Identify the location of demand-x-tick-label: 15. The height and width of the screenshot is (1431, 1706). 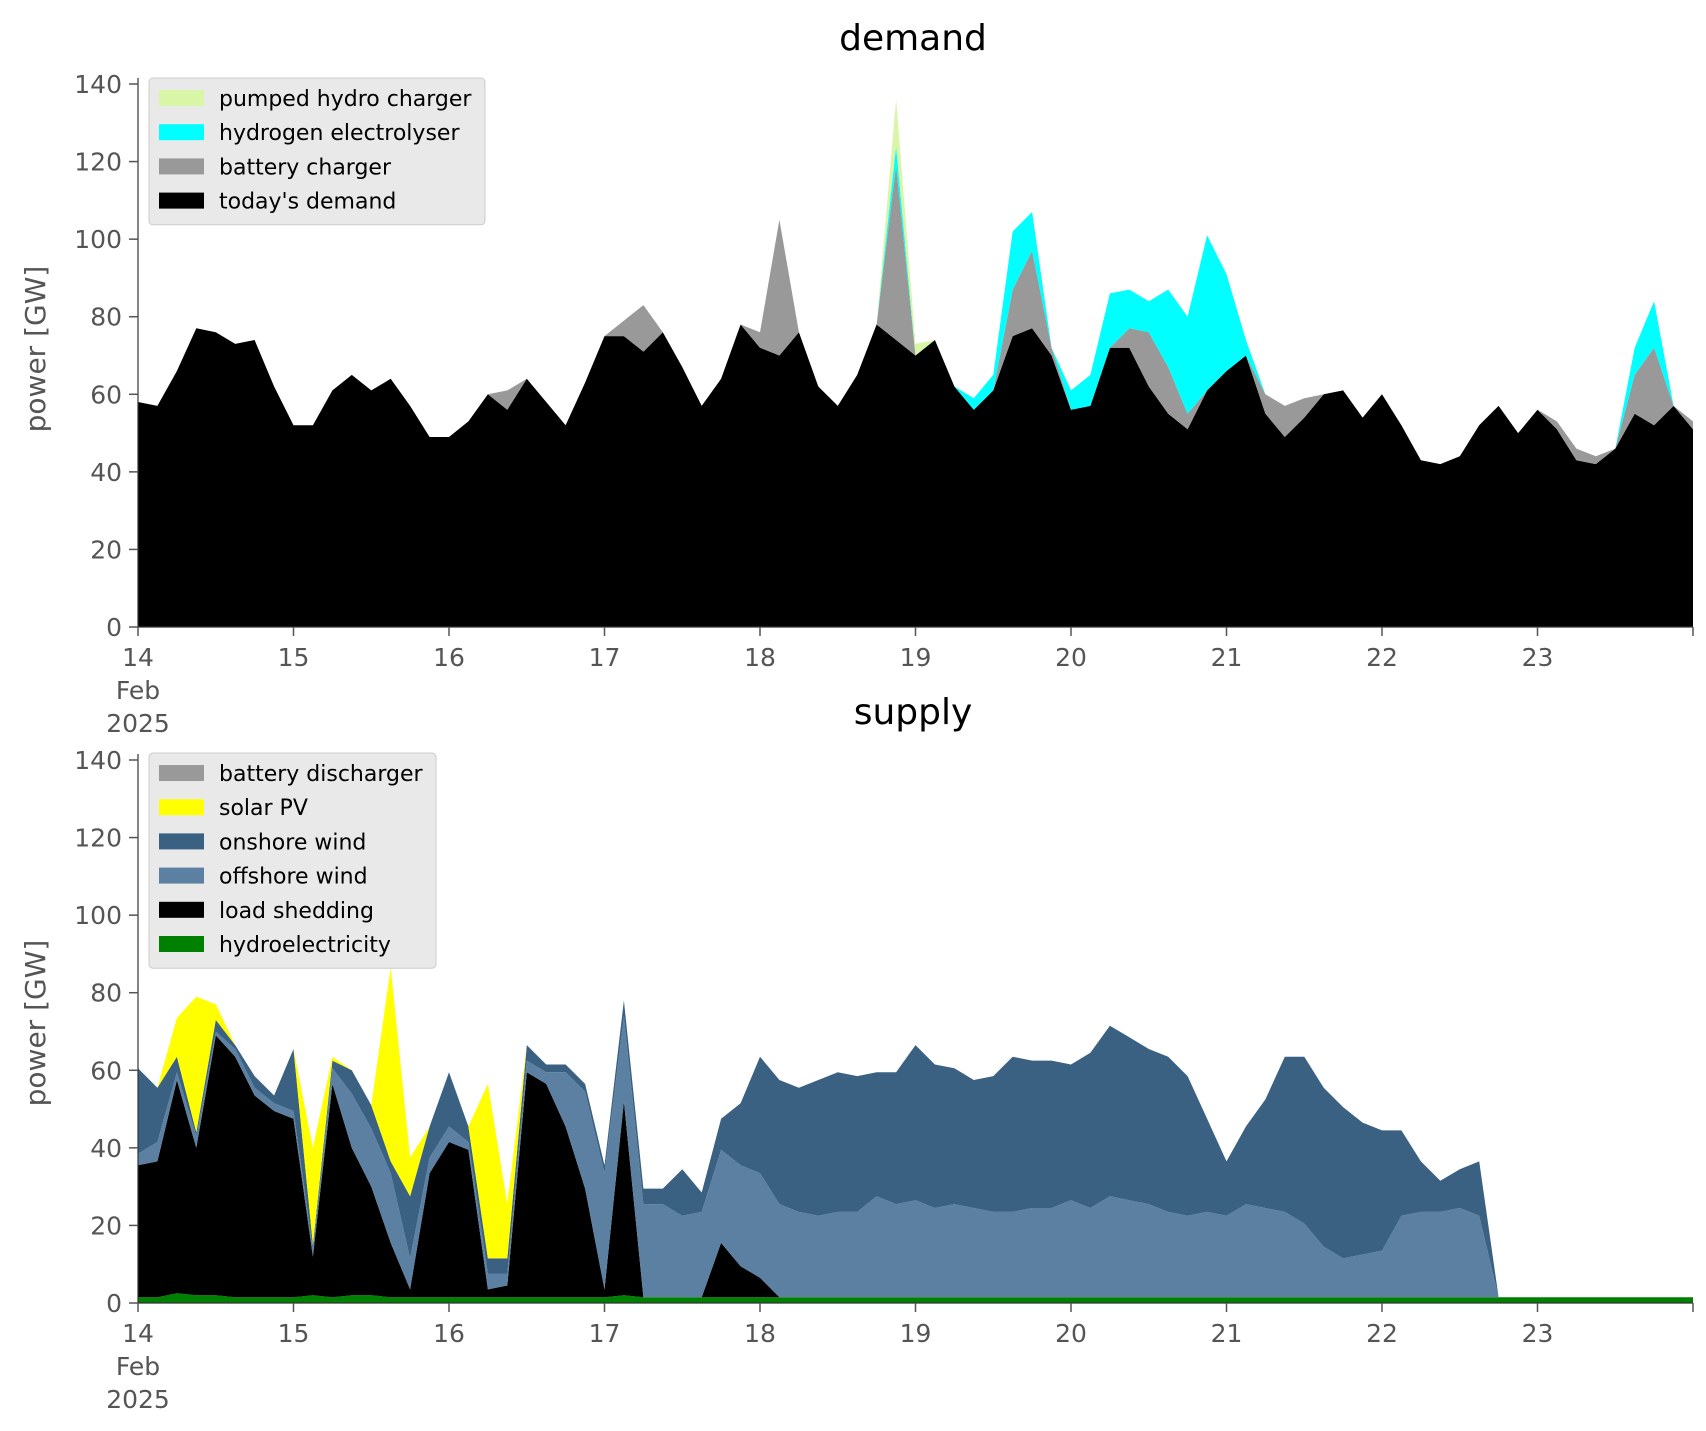
(294, 657).